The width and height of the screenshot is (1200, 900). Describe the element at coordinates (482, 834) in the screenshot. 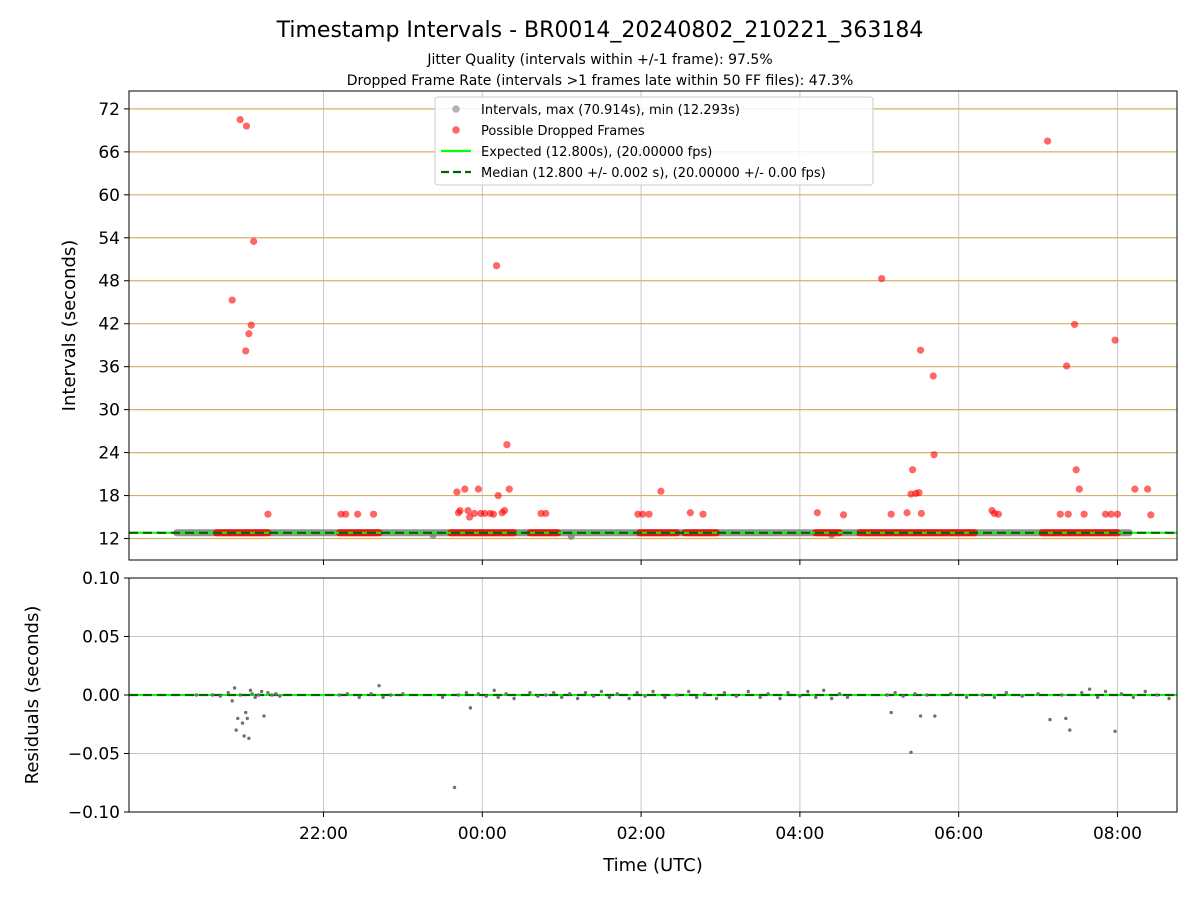

I see `x-tick-label: 00:00` at that location.